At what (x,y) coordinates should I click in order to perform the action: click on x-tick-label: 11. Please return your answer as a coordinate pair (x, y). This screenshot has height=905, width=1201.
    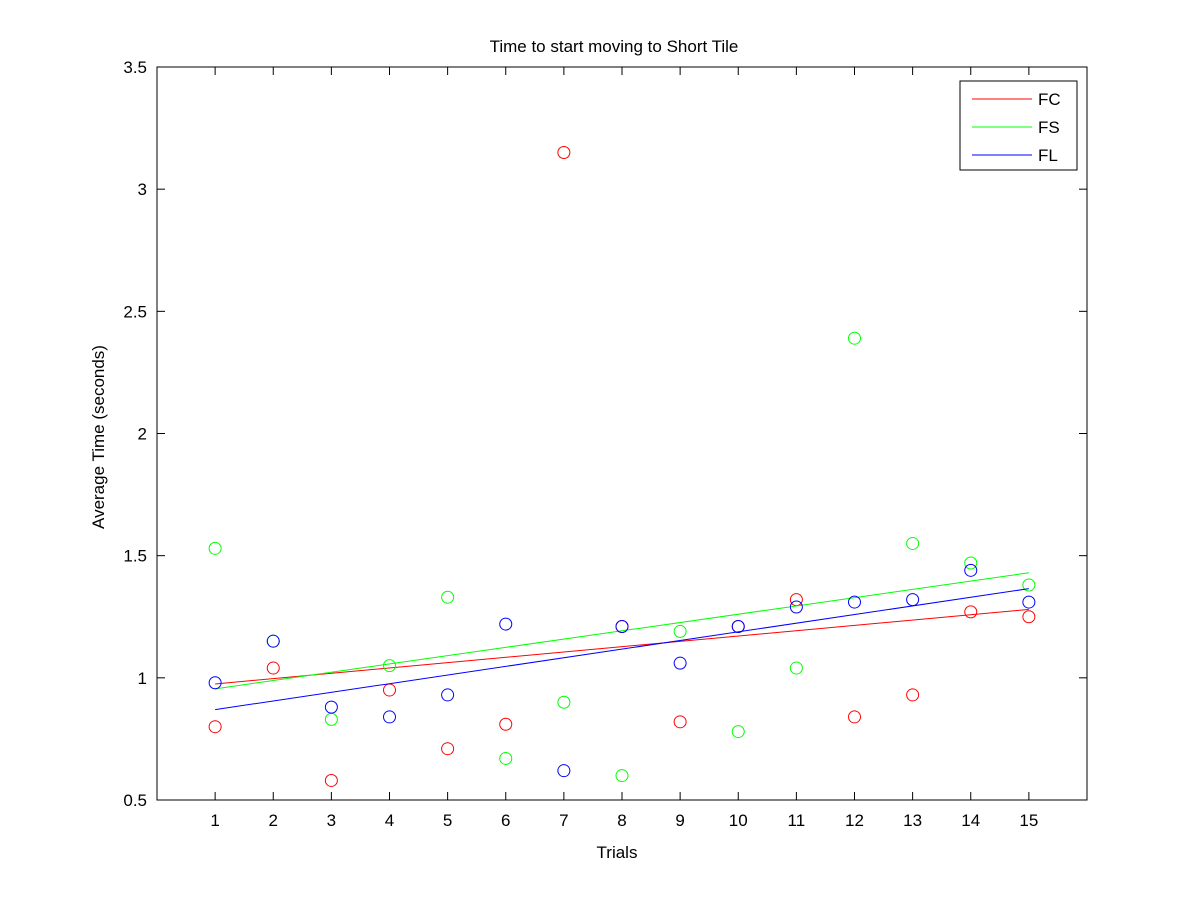
    Looking at the image, I should click on (797, 820).